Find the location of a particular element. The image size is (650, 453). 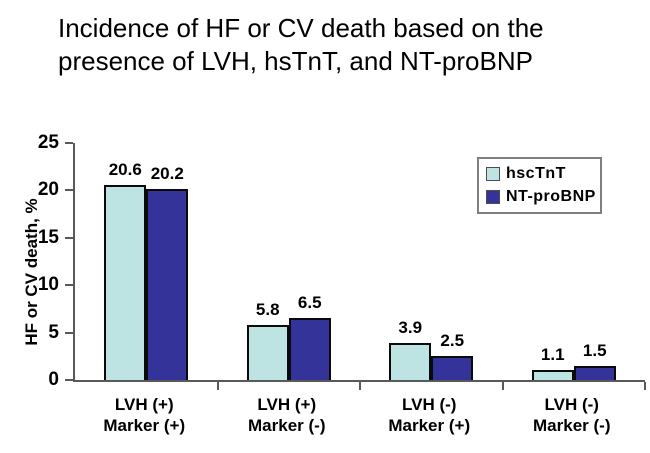

legend-entry: NT-proBNP is located at coordinates (541, 197).